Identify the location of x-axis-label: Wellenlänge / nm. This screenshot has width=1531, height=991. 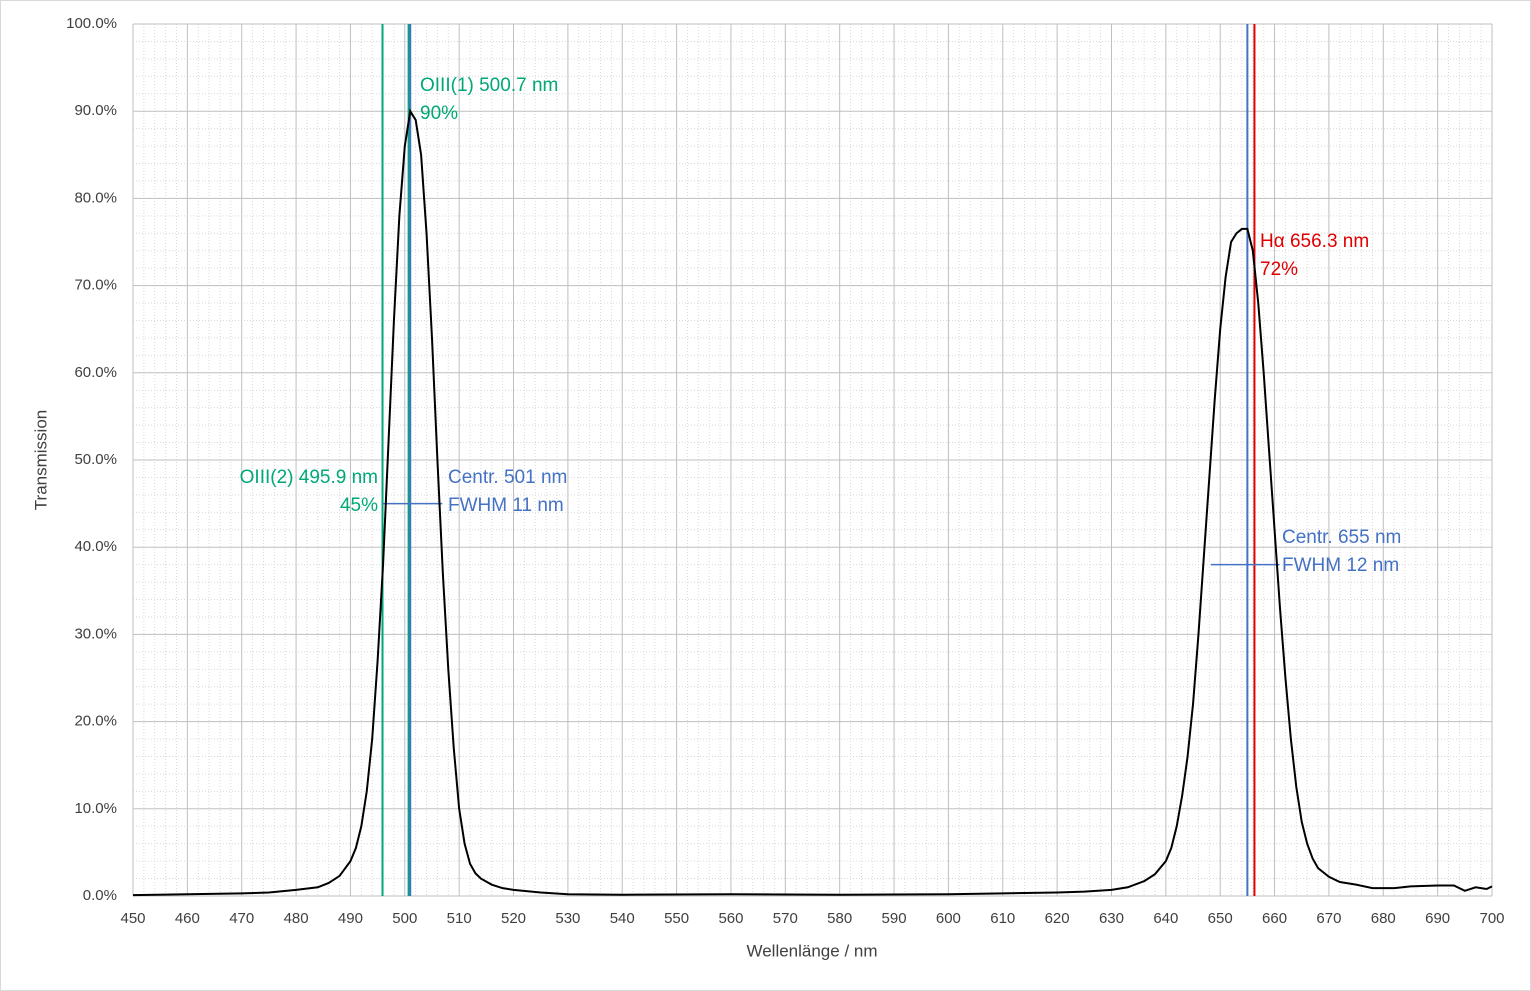
(811, 950).